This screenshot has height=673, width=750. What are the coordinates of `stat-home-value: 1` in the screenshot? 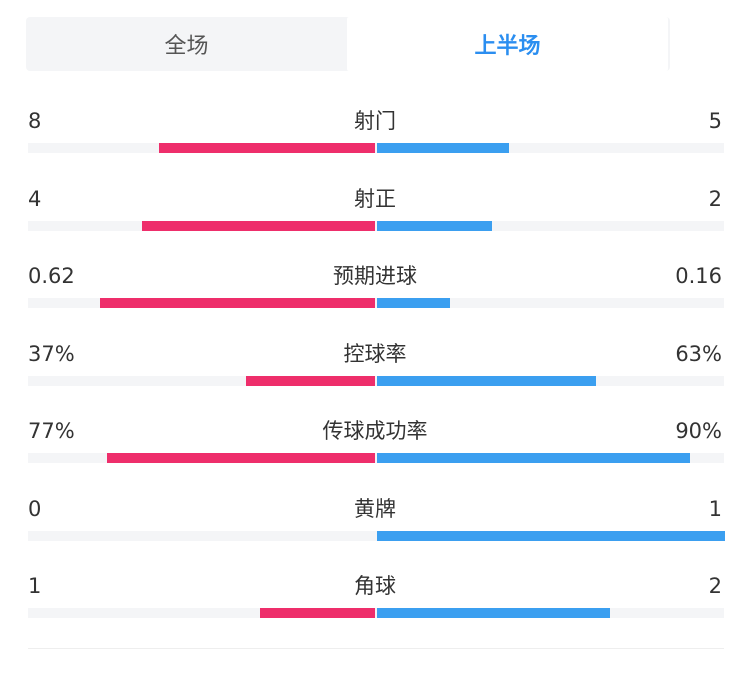 It's located at (35, 586).